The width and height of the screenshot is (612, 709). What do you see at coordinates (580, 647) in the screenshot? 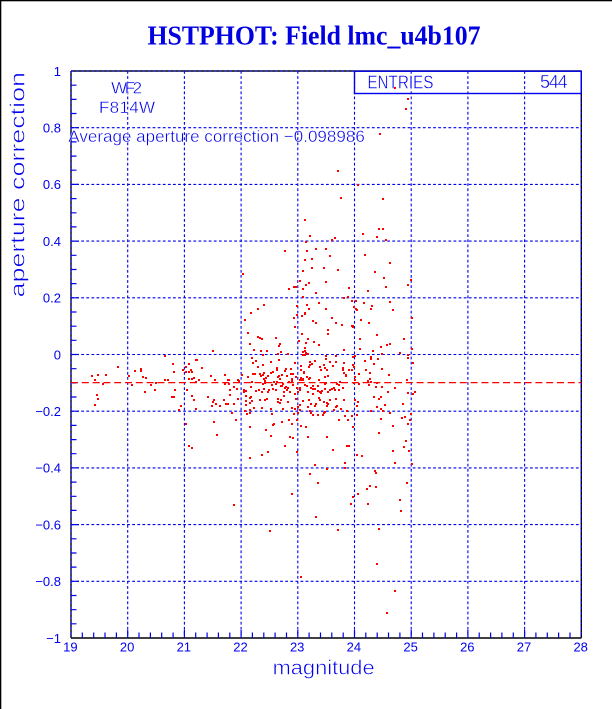
I see `svg-text: 28` at bounding box center [580, 647].